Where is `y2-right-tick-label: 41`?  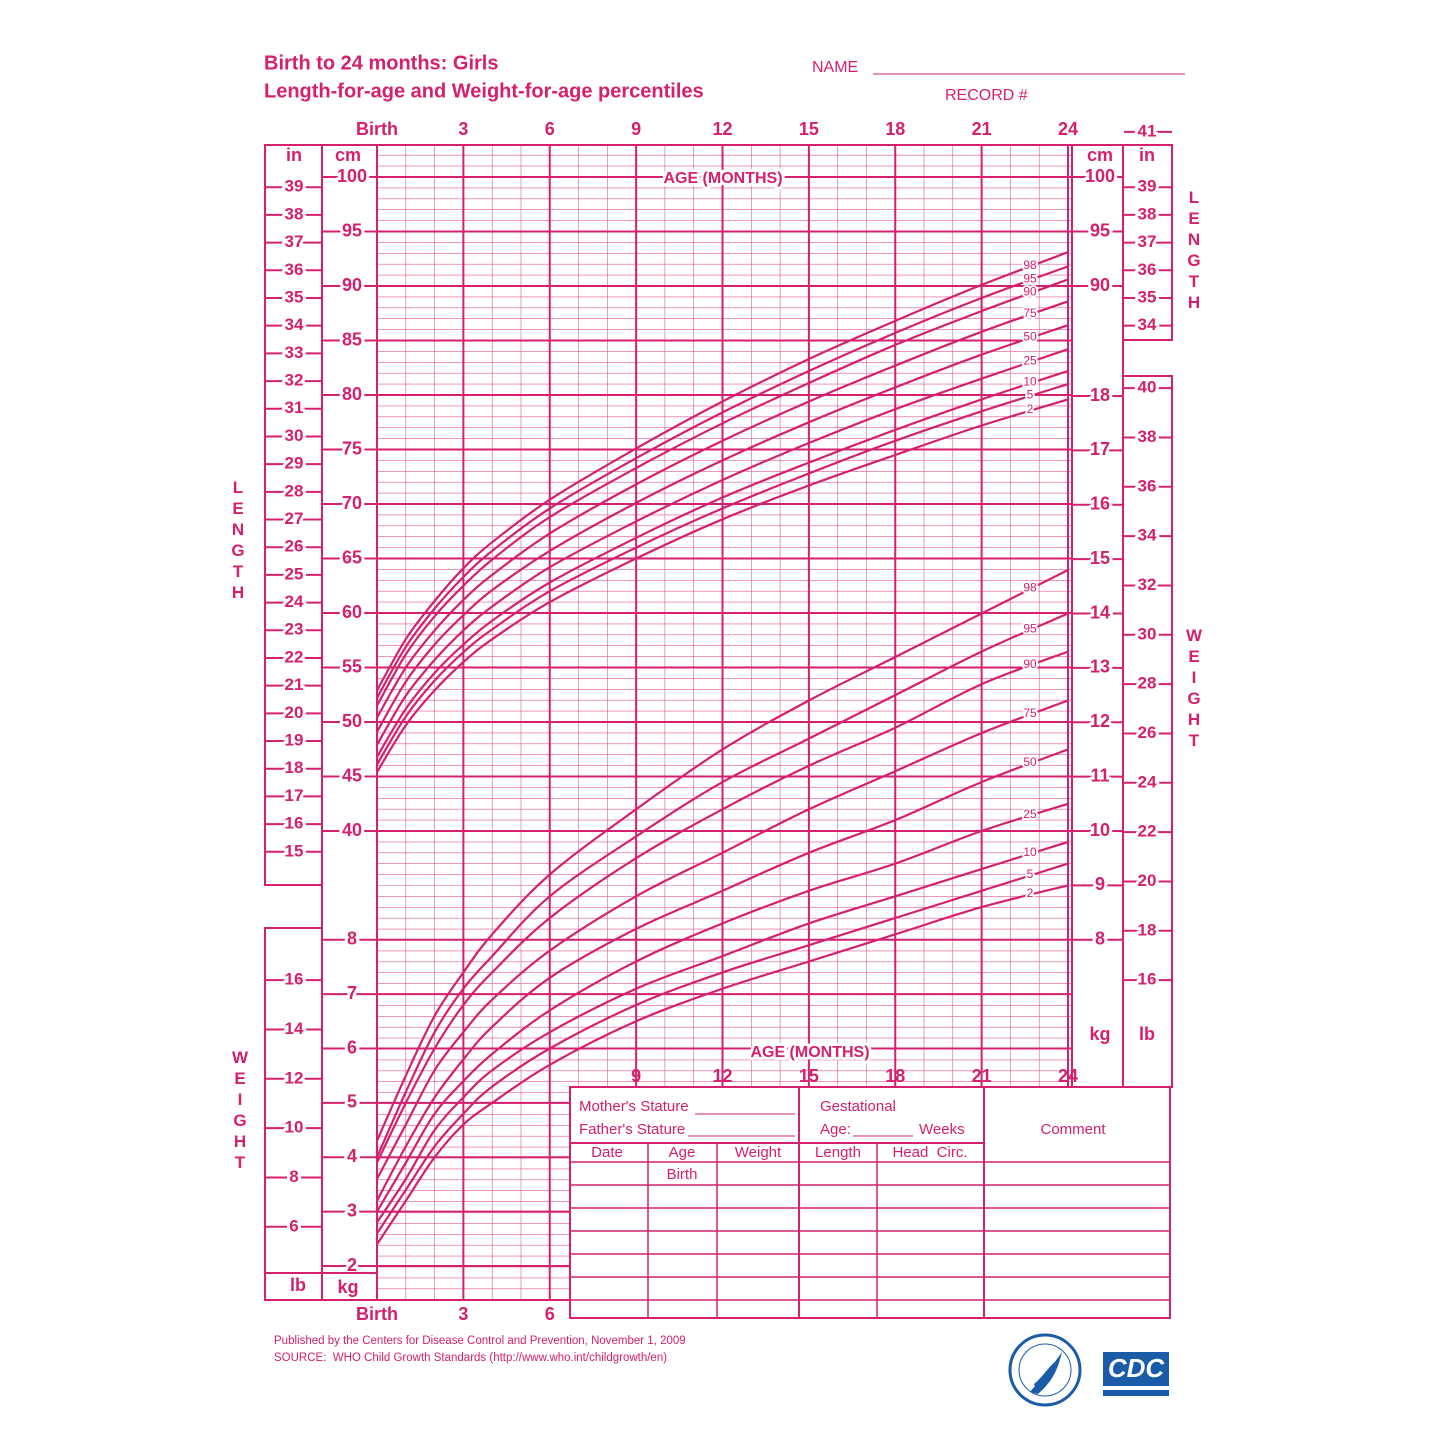 y2-right-tick-label: 41 is located at coordinates (1147, 130).